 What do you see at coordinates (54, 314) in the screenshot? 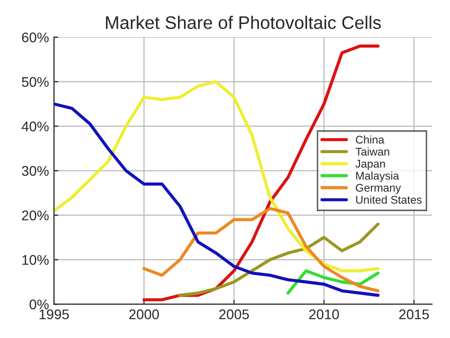
I see `x-tick-label: 1995` at bounding box center [54, 314].